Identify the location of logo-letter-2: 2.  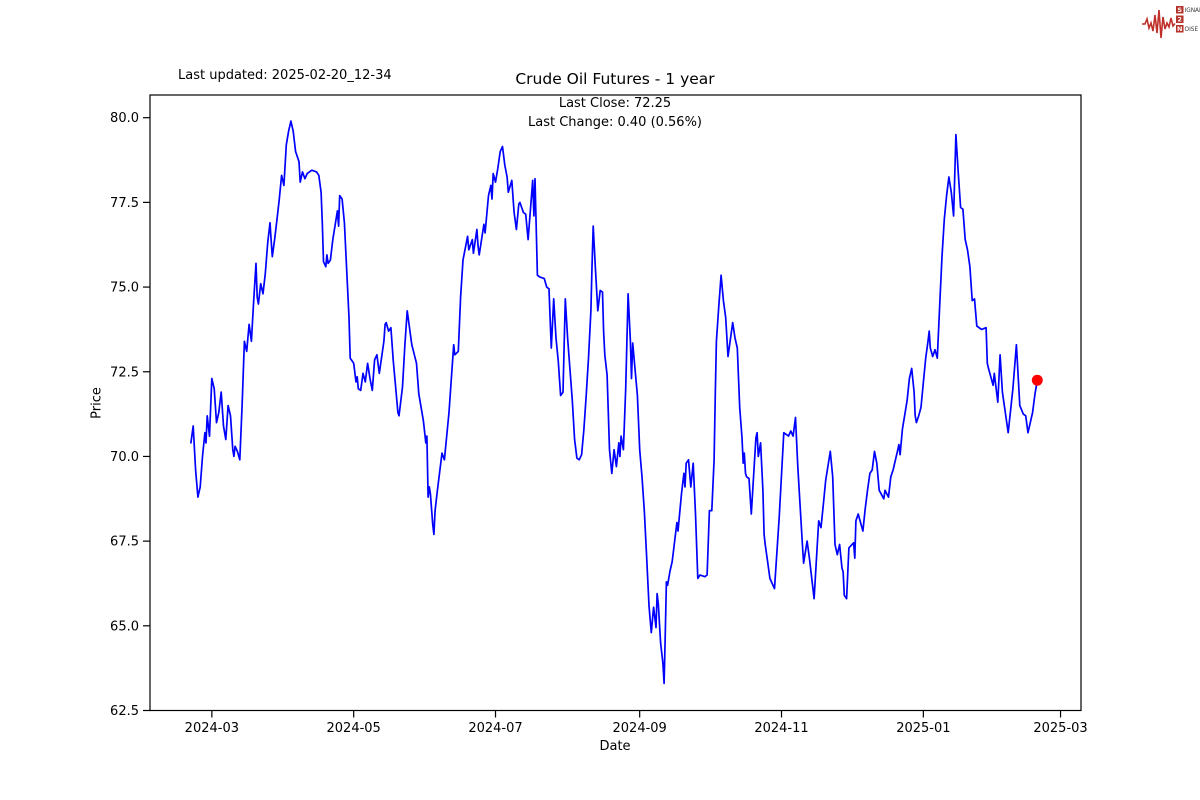
(1179, 20).